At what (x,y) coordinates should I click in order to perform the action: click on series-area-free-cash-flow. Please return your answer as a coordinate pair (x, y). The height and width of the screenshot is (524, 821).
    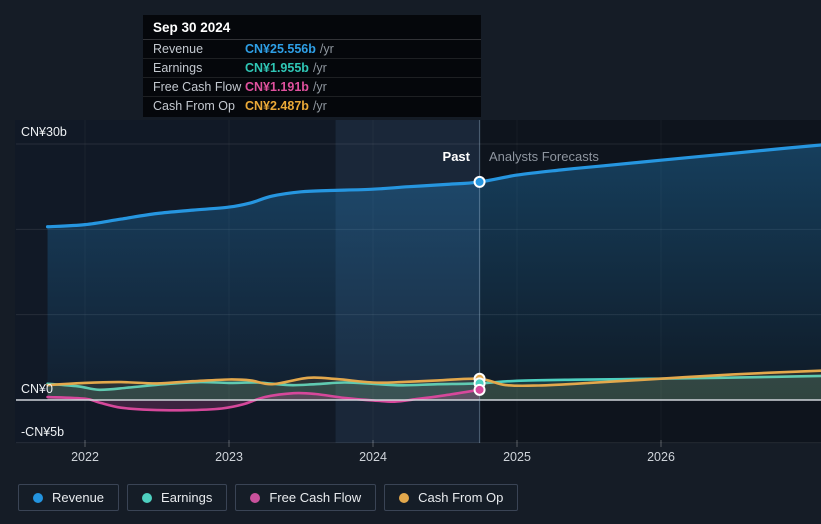
    Looking at the image, I should click on (263, 400).